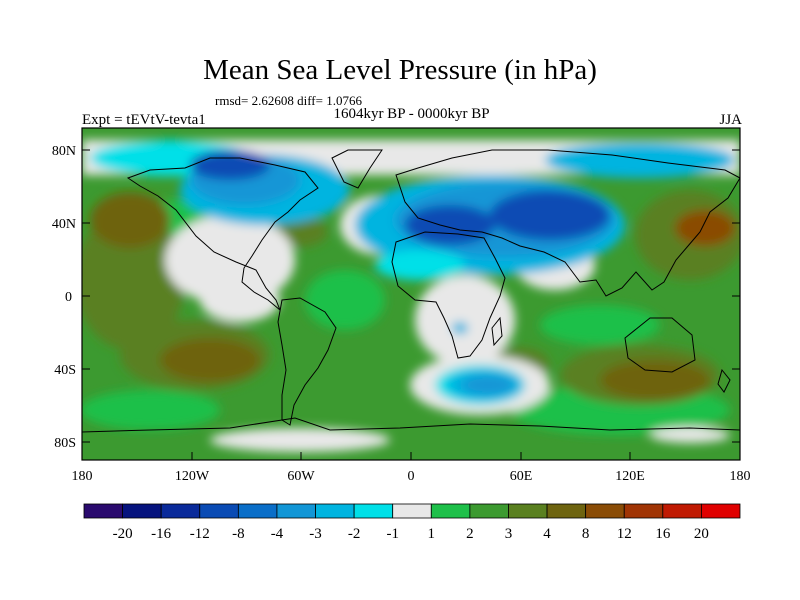  Describe the element at coordinates (460, 328) in the screenshot. I see `field-low-namibia` at that location.